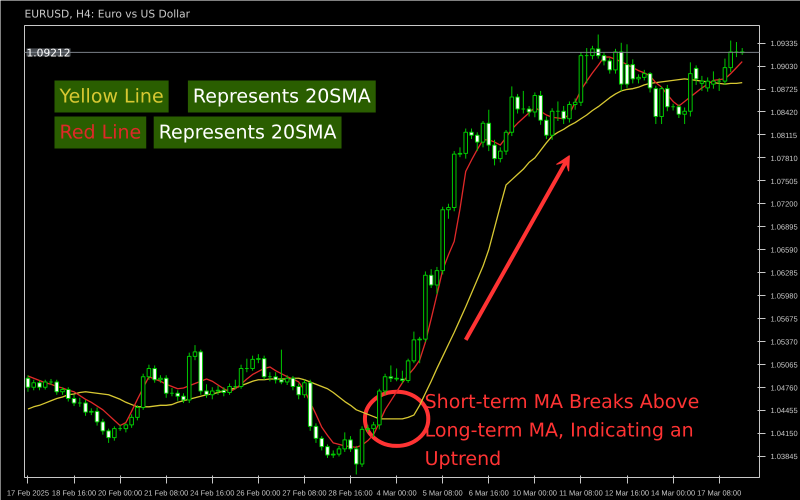 This screenshot has width=800, height=500. I want to click on chart-title: EURUSD, H4: Euro vs US Dollar, so click(107, 14).